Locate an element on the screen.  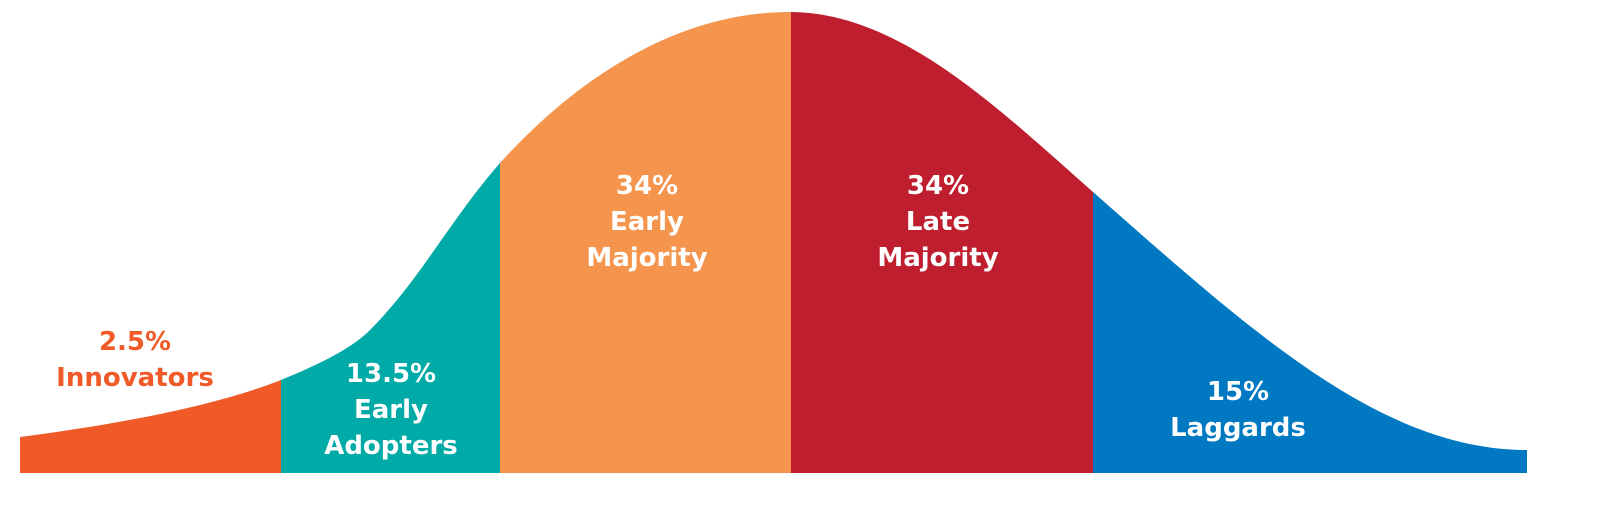
segment-name: Early Majority is located at coordinates (647, 240).